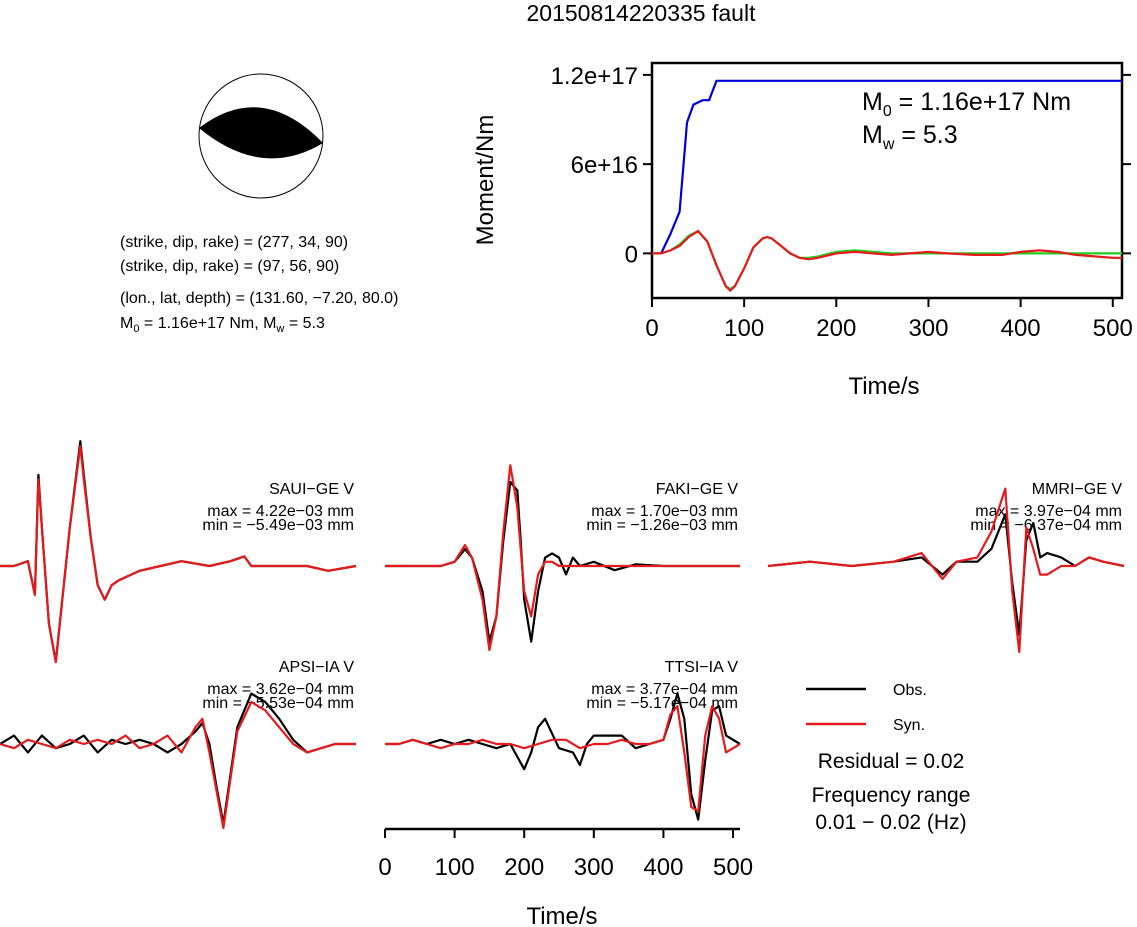  What do you see at coordinates (304, 323) in the screenshot?
I see `mw-value: = 5.3` at bounding box center [304, 323].